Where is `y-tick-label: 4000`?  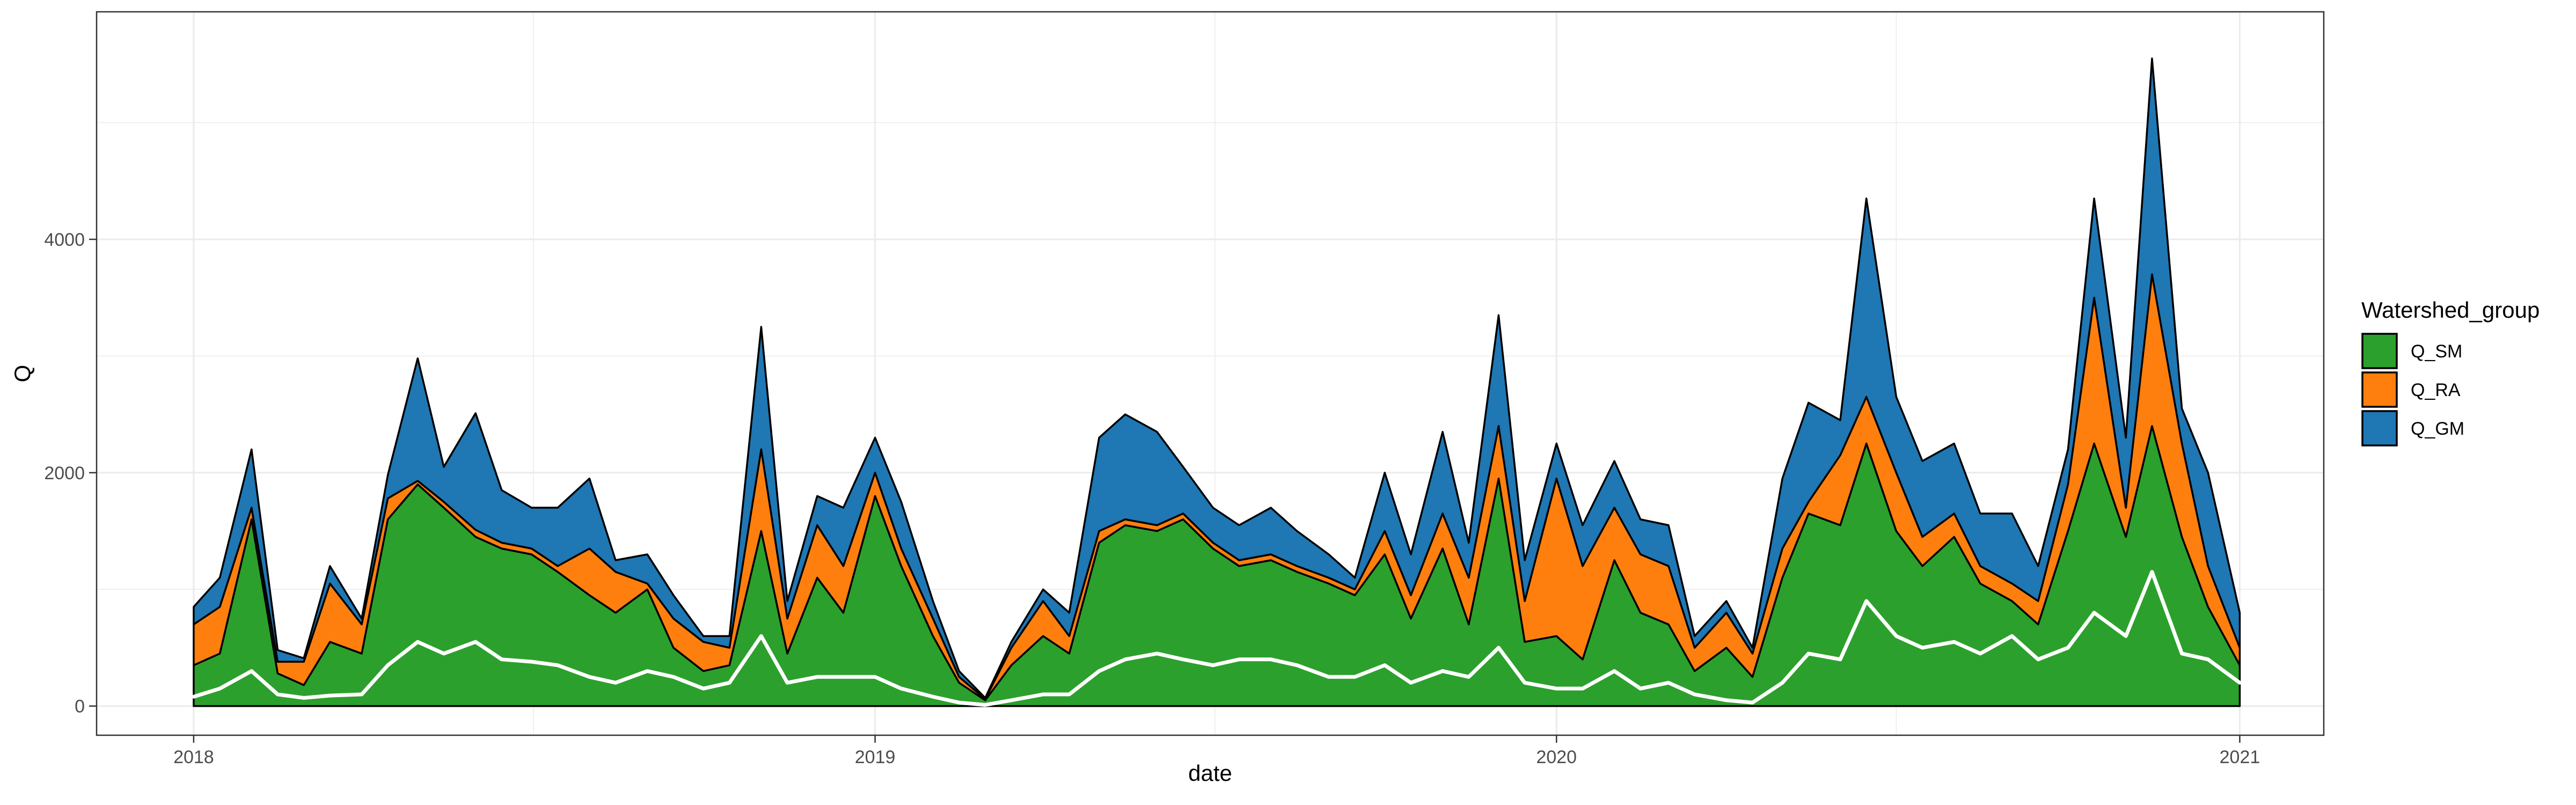 y-tick-label: 4000 is located at coordinates (64, 240).